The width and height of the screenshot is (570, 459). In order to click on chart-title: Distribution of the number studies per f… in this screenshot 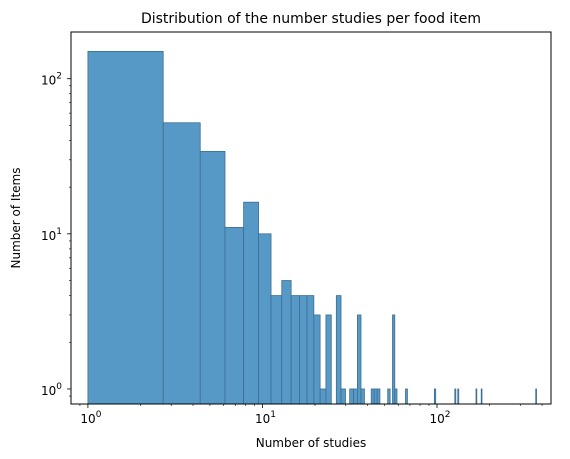, I will do `click(311, 19)`.